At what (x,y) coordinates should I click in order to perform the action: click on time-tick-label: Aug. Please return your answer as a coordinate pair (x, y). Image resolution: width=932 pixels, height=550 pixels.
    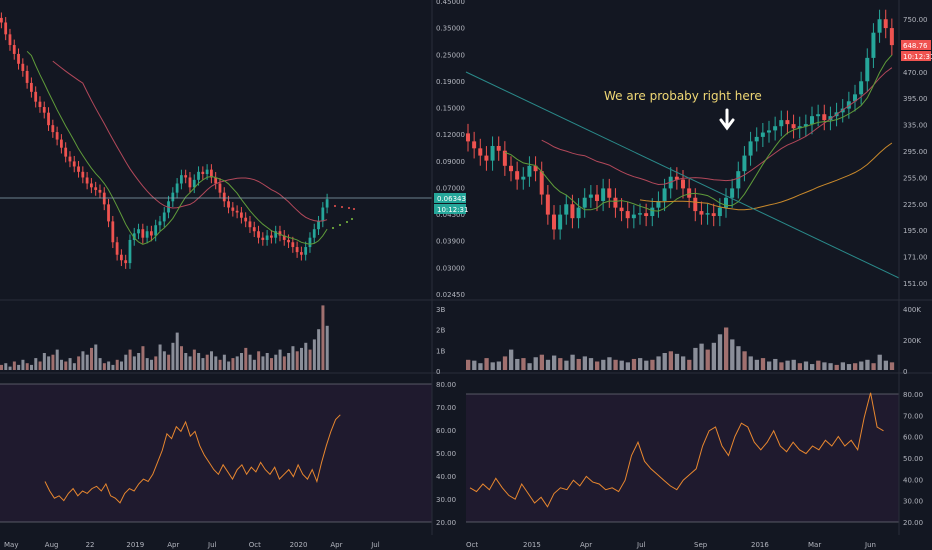
    Looking at the image, I should click on (52, 545).